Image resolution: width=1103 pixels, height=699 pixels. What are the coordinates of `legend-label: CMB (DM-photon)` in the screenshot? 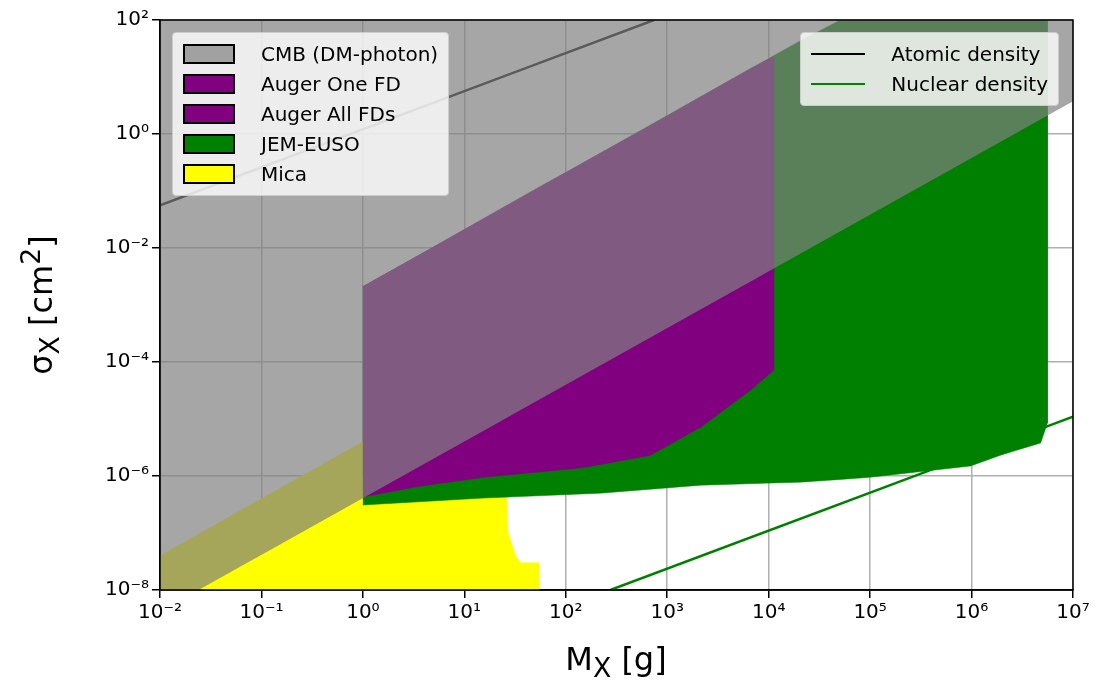 It's located at (350, 54).